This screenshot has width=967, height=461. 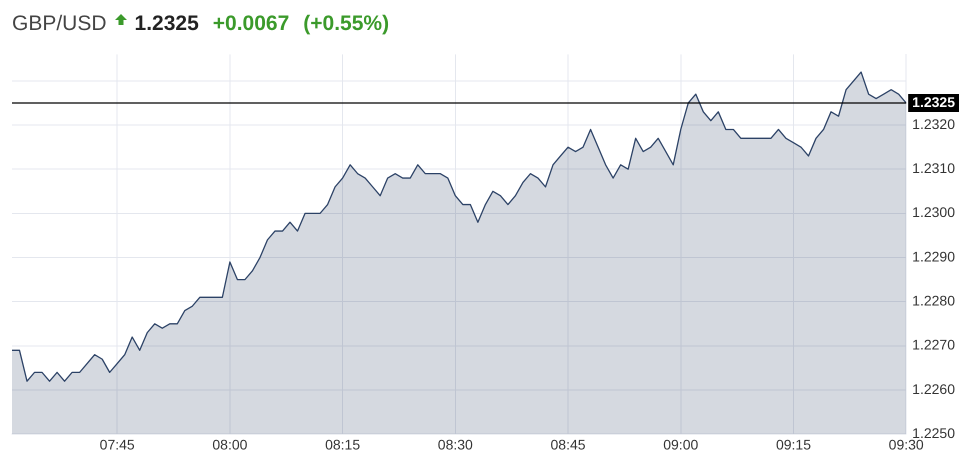 I want to click on x-tick-label: 08:00, so click(x=230, y=444).